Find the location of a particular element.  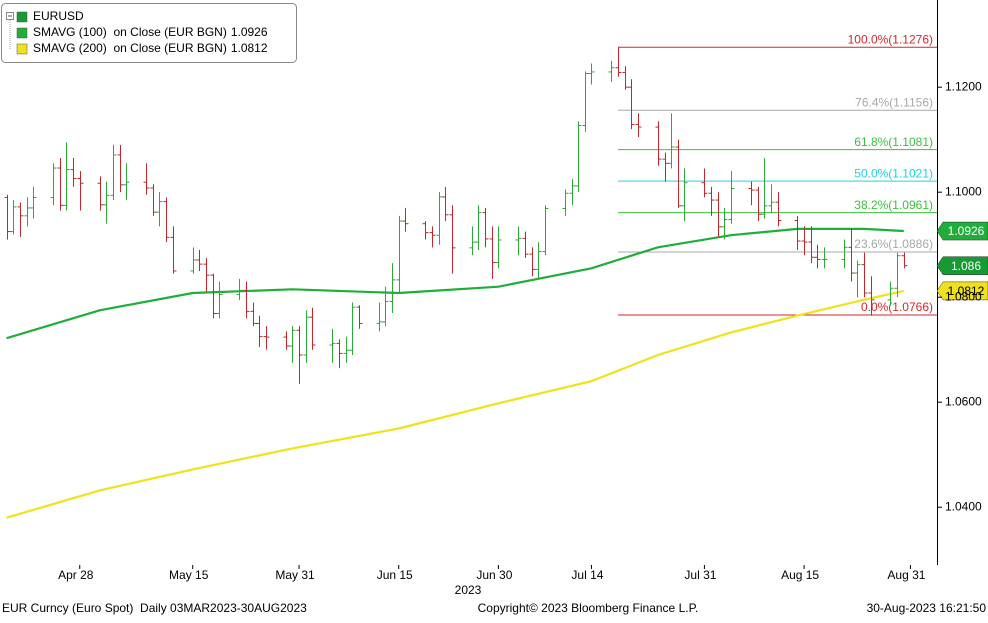

retracement-label: 0.0%(1.0766) is located at coordinates (897, 307).